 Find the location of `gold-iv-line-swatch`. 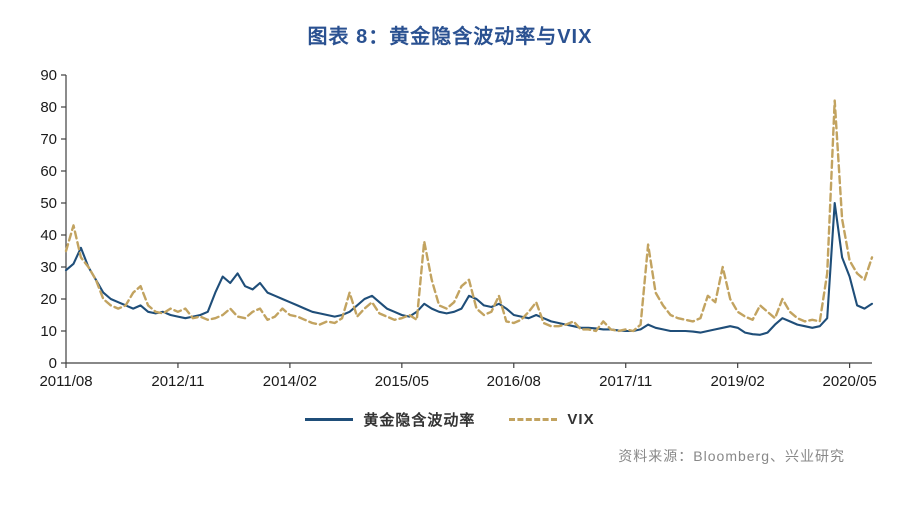

gold-iv-line-swatch is located at coordinates (329, 419).